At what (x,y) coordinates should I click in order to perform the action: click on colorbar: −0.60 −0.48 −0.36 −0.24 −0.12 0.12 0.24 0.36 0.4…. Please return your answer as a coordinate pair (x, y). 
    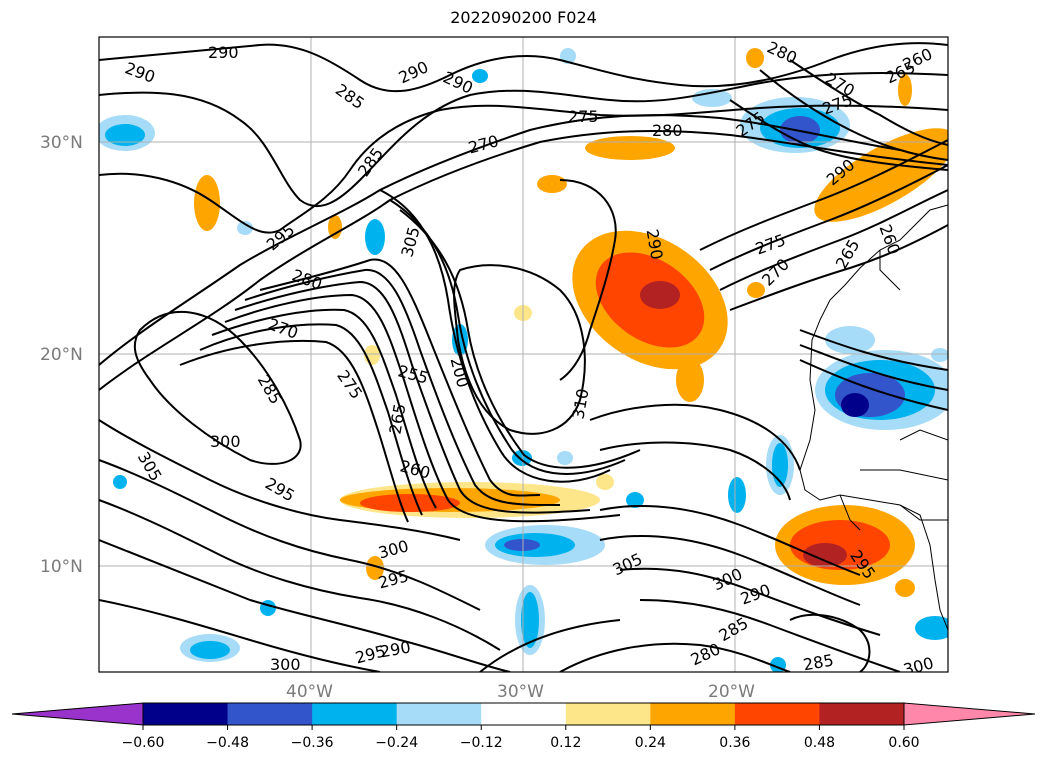
    Looking at the image, I should click on (523, 726).